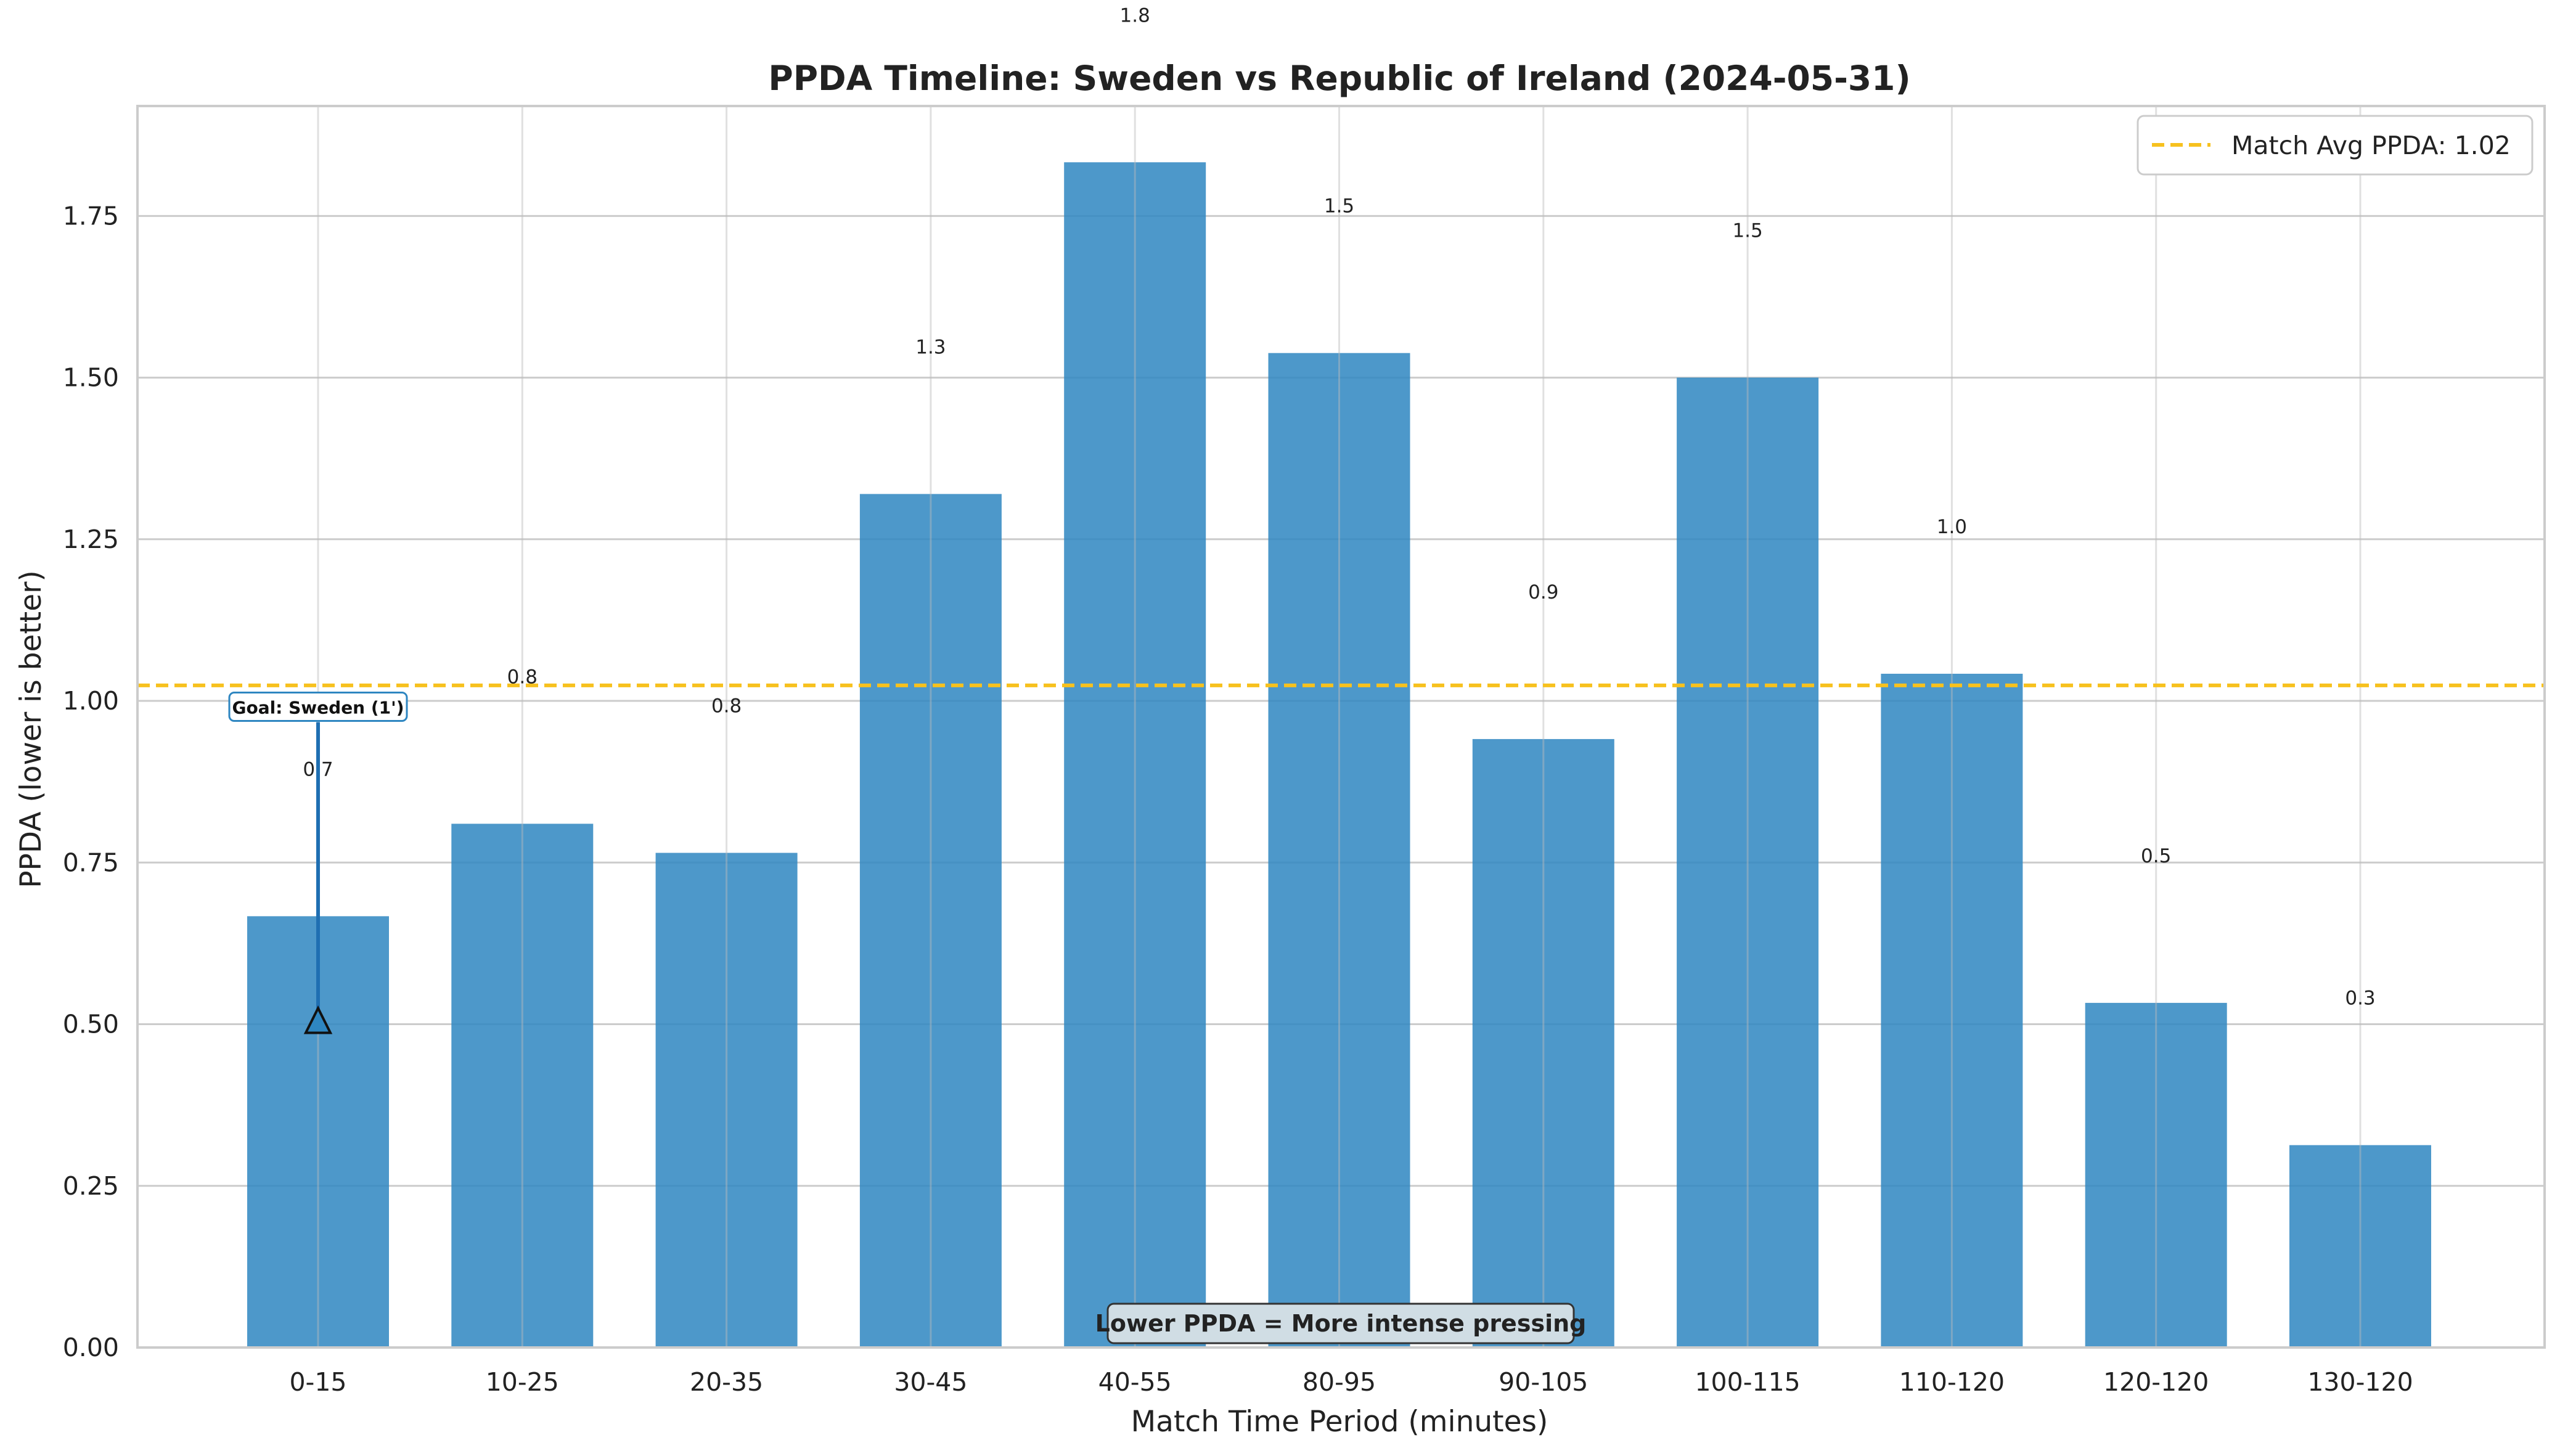 This screenshot has width=2560, height=1456. Describe the element at coordinates (91, 701) in the screenshot. I see `y-tick-label: 1.00` at that location.